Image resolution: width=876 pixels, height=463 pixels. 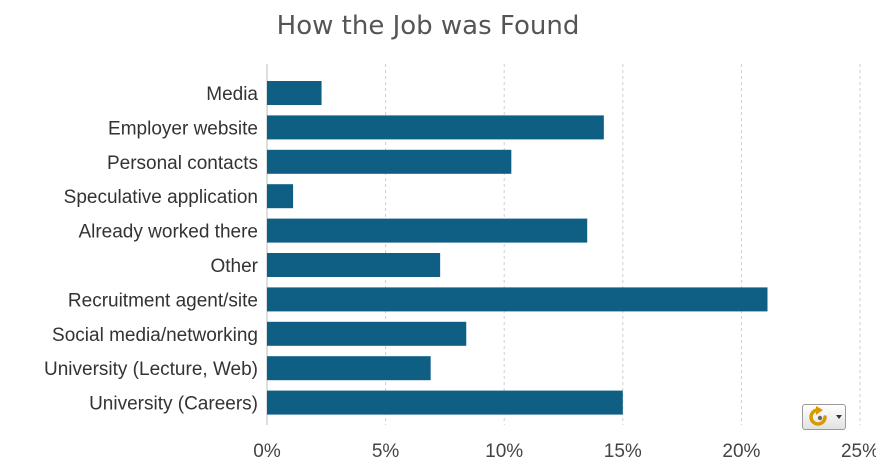 I want to click on category-label: University (Lecture, Web), so click(x=151, y=369).